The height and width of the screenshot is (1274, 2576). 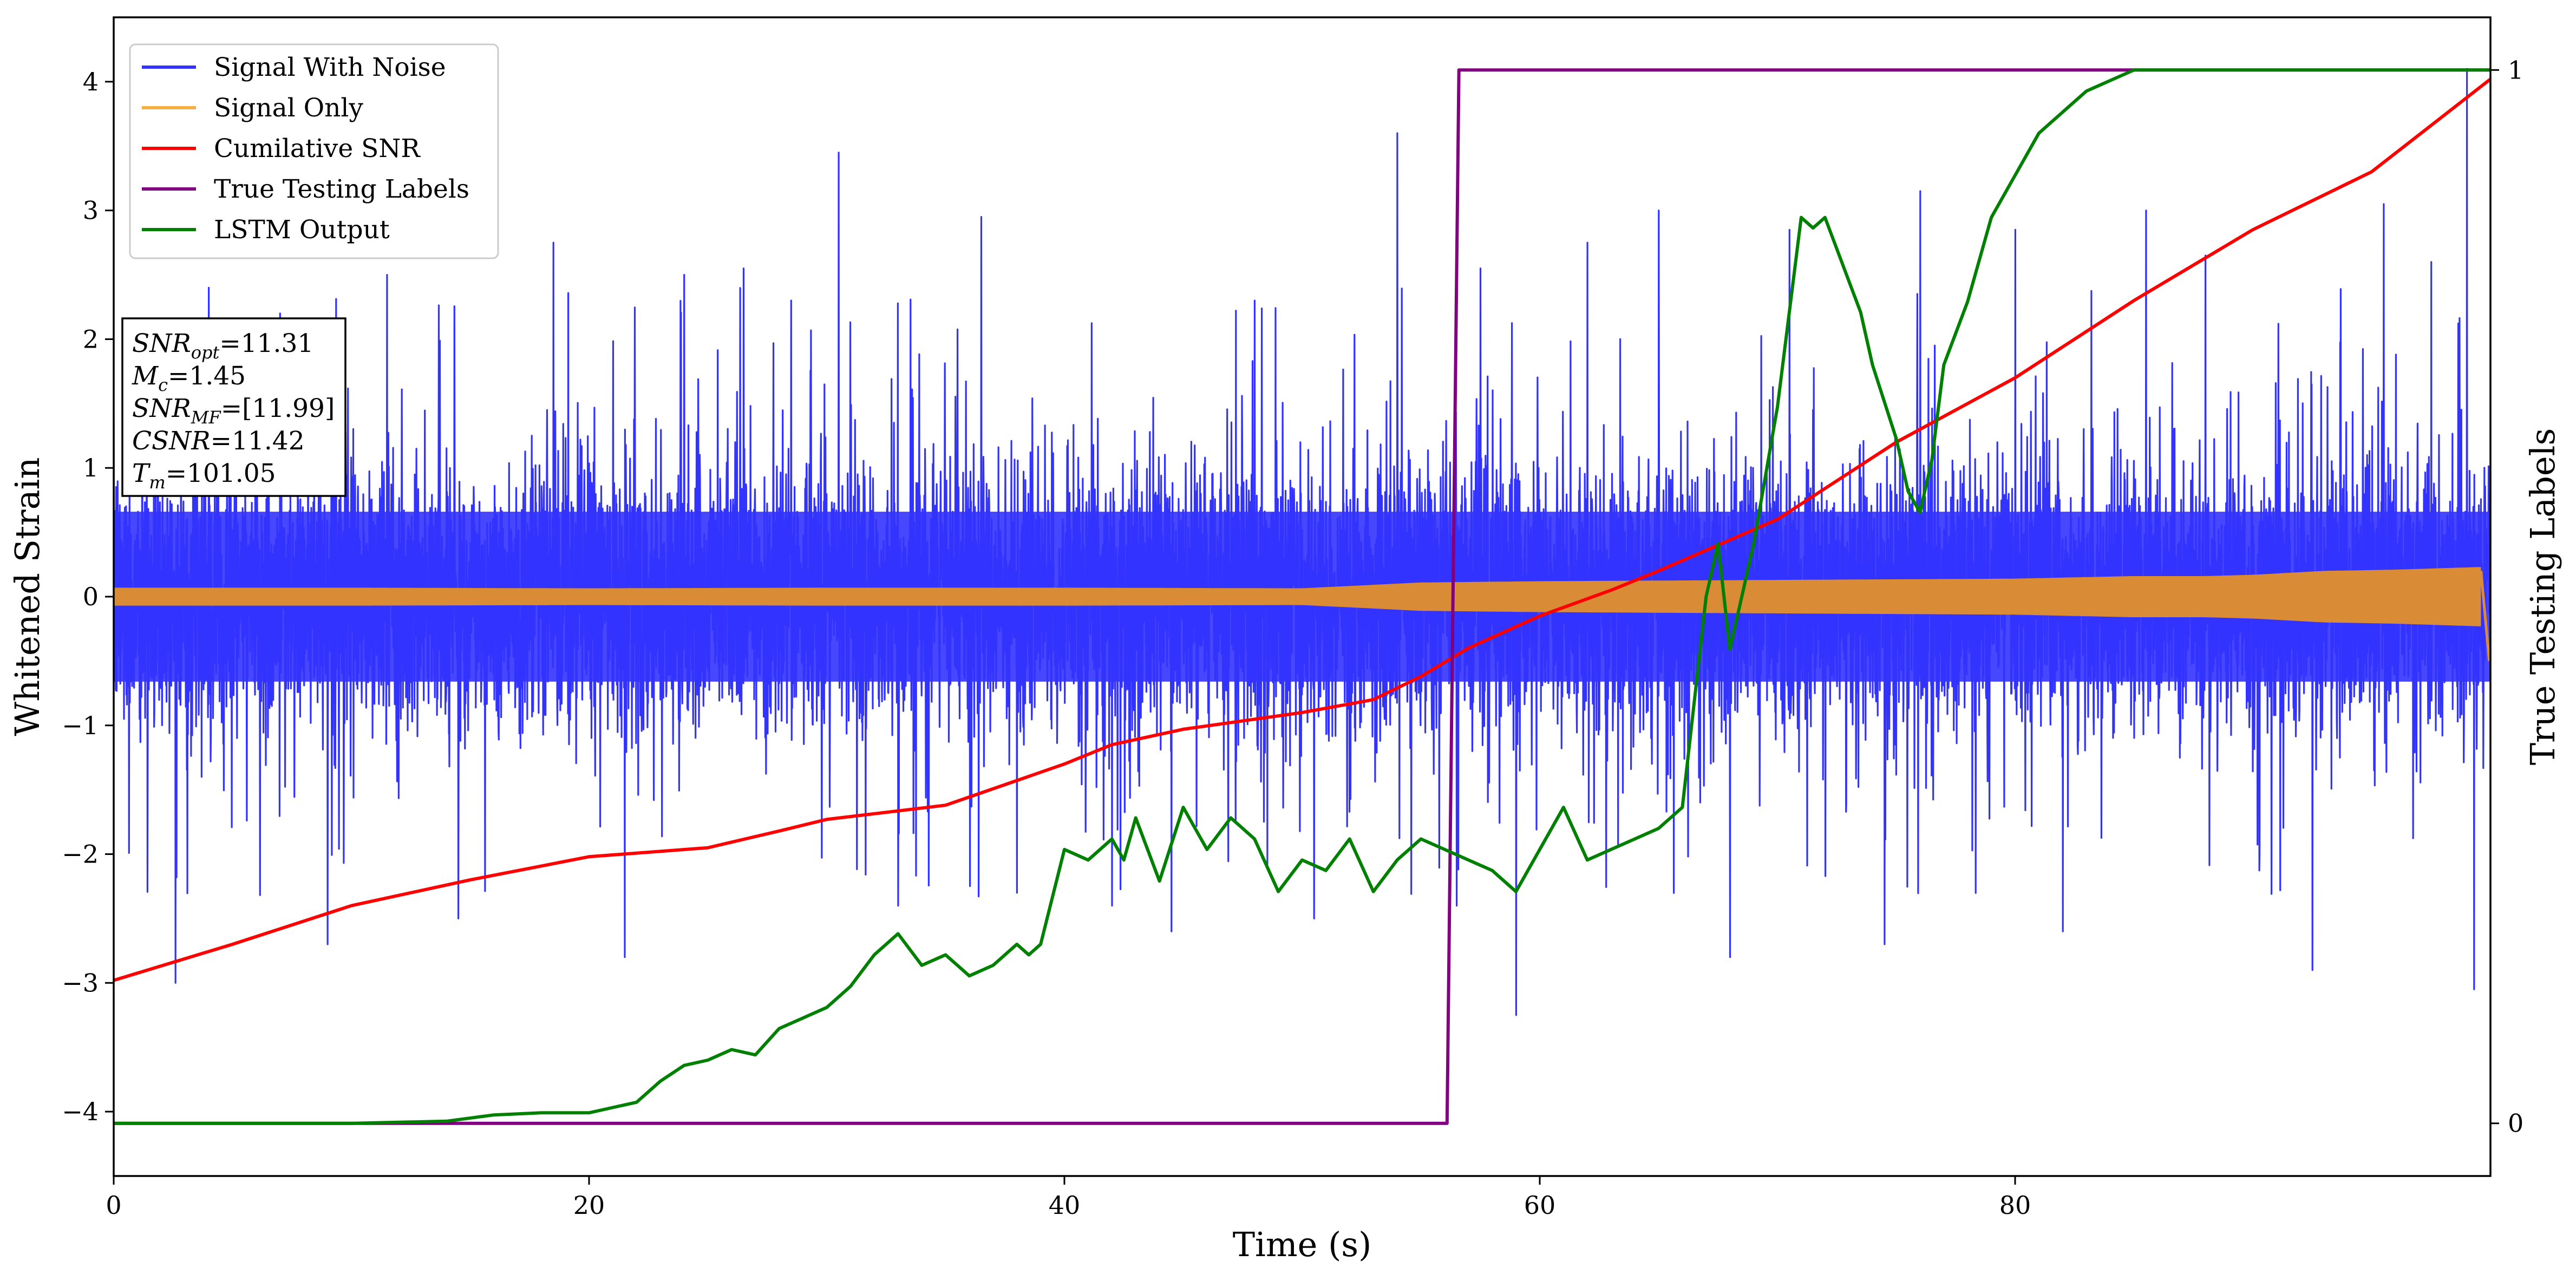 What do you see at coordinates (204, 476) in the screenshot?
I see `parameter-line: Tm=101.05` at bounding box center [204, 476].